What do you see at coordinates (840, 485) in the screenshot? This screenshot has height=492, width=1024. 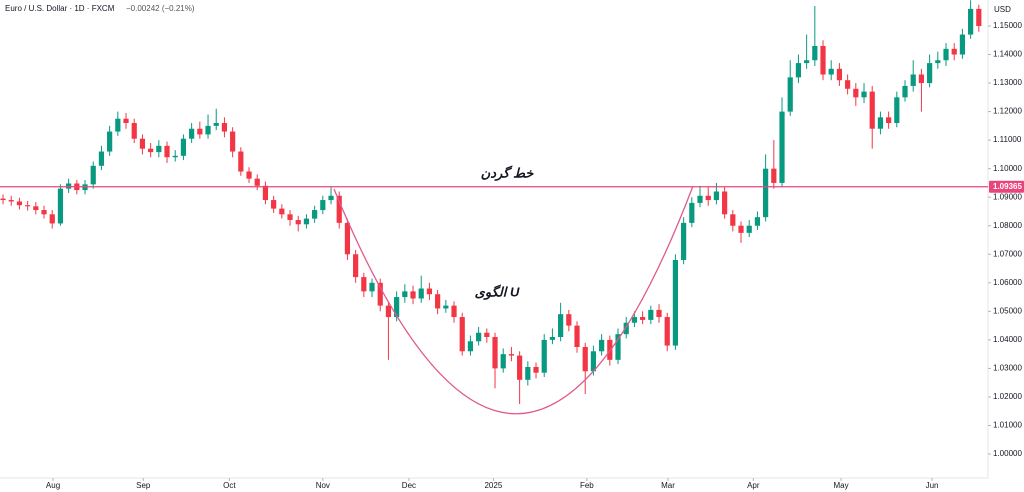 I see `x-tick-label: May` at bounding box center [840, 485].